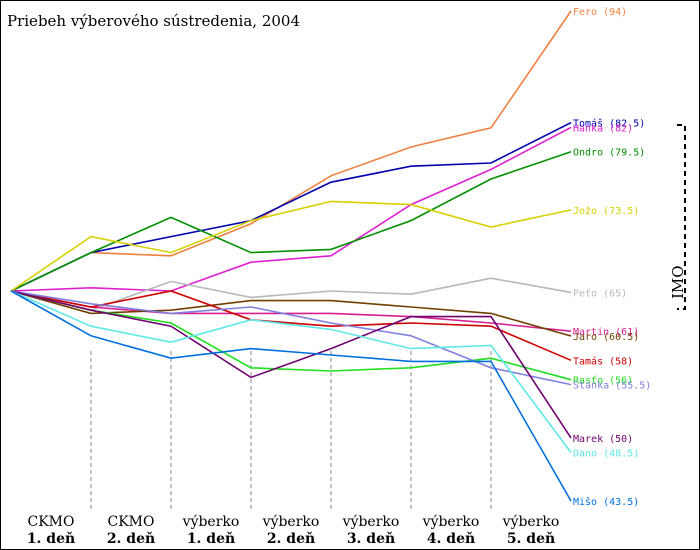  Describe the element at coordinates (591, 439) in the screenshot. I see `series-name: Marek` at that location.